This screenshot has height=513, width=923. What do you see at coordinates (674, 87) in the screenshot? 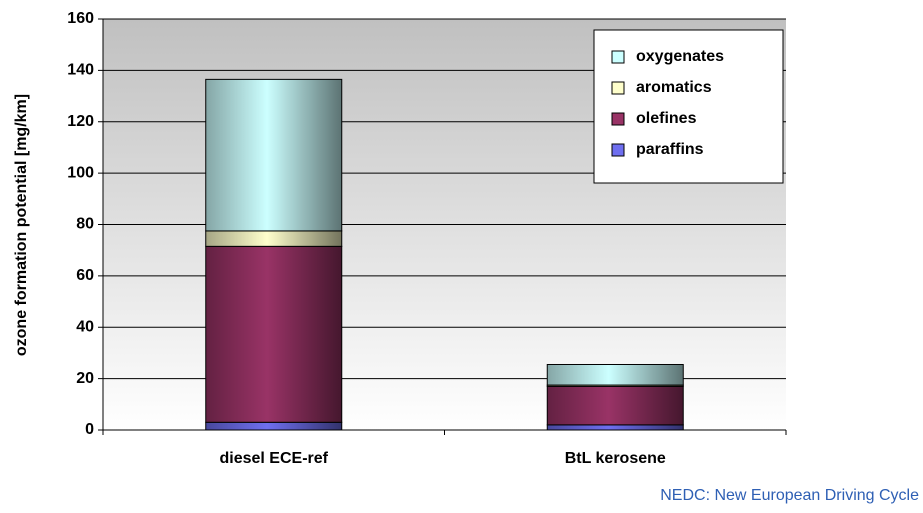
I see `legend-label: aromatics` at bounding box center [674, 87].